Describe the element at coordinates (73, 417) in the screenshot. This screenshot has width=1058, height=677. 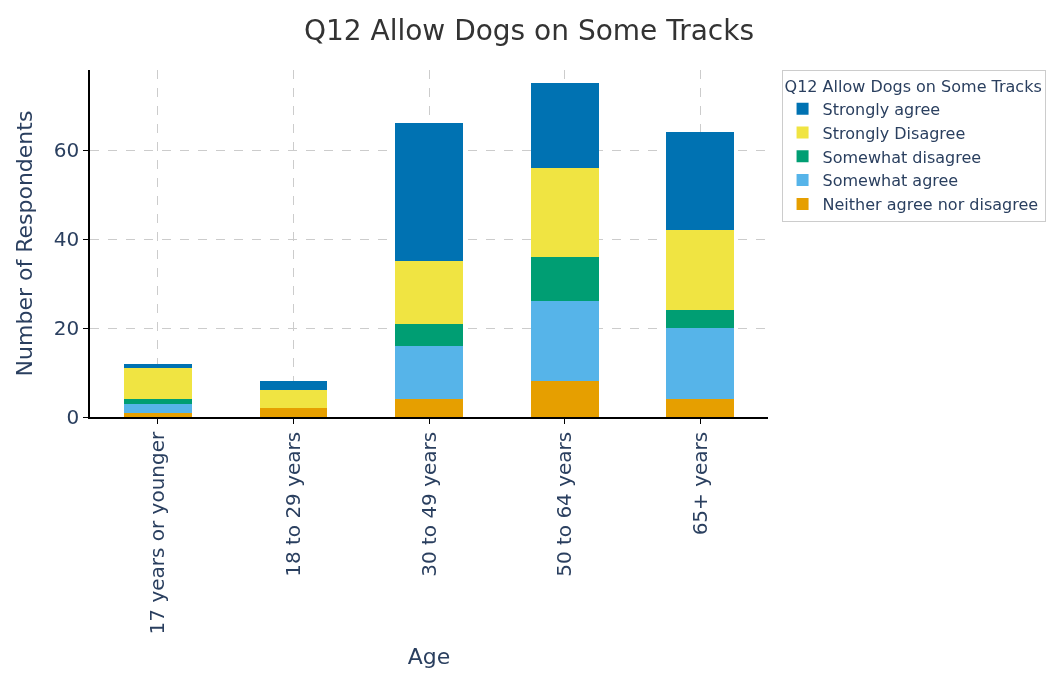
I see `y-tick-label: 0` at that location.